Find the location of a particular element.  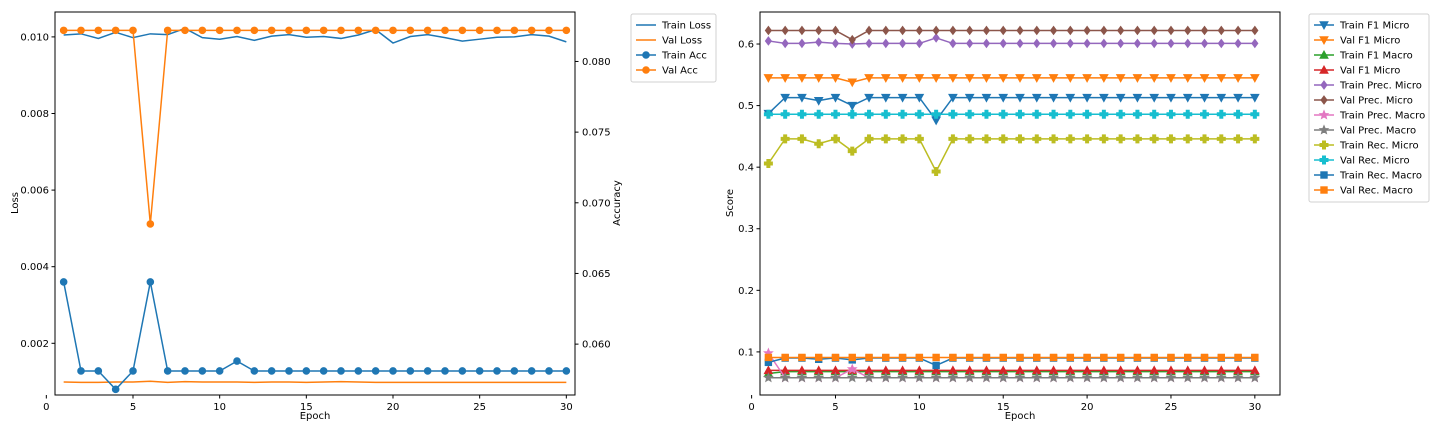

legend-label: Train Acc is located at coordinates (684, 56).